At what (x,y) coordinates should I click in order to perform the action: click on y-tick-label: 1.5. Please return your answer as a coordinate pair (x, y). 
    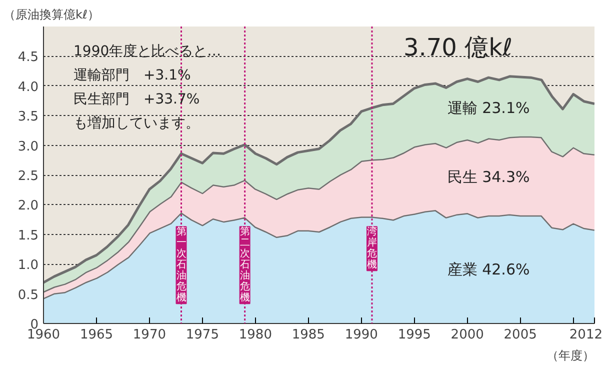
    Looking at the image, I should click on (28, 236).